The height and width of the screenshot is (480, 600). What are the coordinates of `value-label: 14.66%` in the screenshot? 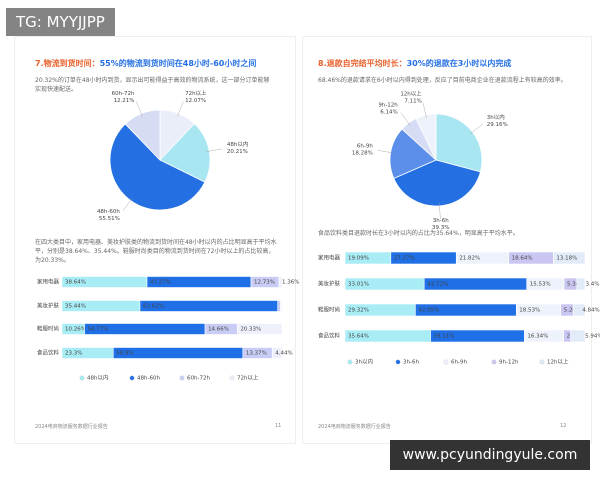 It's located at (218, 330).